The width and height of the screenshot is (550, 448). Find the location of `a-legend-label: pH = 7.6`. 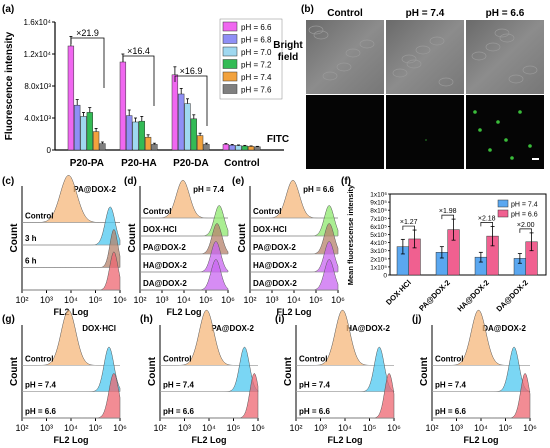

a-legend-label: pH = 7.6 is located at coordinates (256, 90).